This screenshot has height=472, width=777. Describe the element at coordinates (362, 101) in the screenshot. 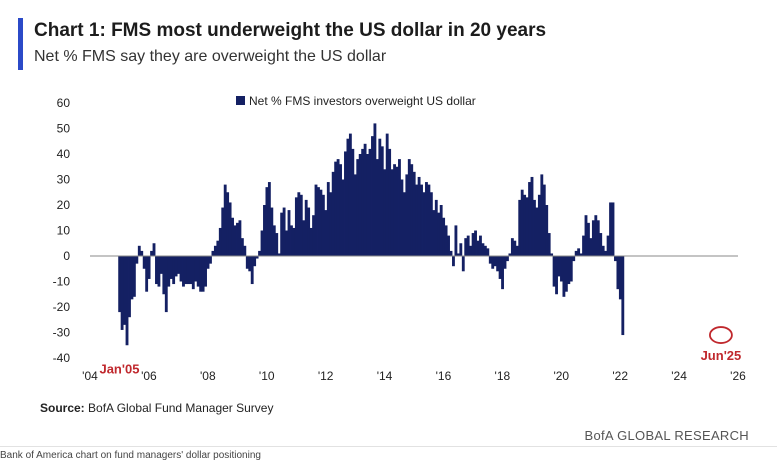

I see `legend-label: Net % FMS investors overweight US dollar` at that location.